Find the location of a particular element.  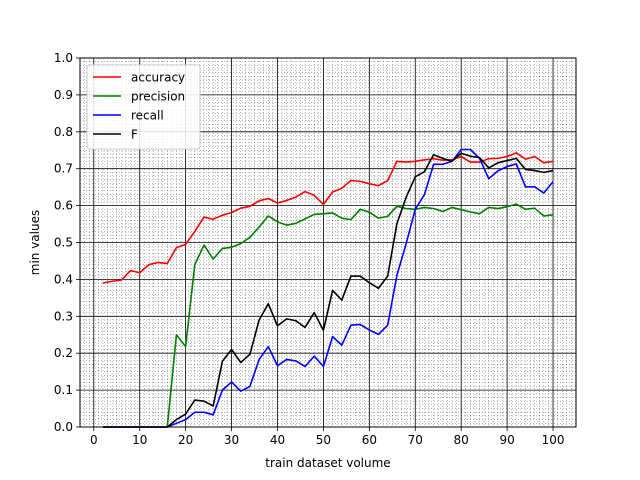

x-tick-label: 50 is located at coordinates (323, 440).